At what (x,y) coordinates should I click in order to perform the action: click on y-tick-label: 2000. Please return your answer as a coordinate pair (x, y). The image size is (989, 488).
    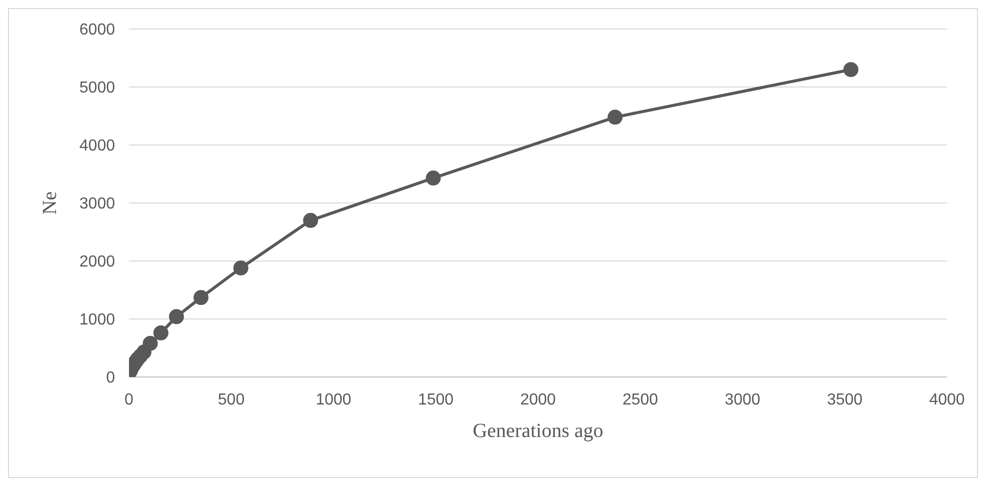
    Looking at the image, I should click on (97, 262).